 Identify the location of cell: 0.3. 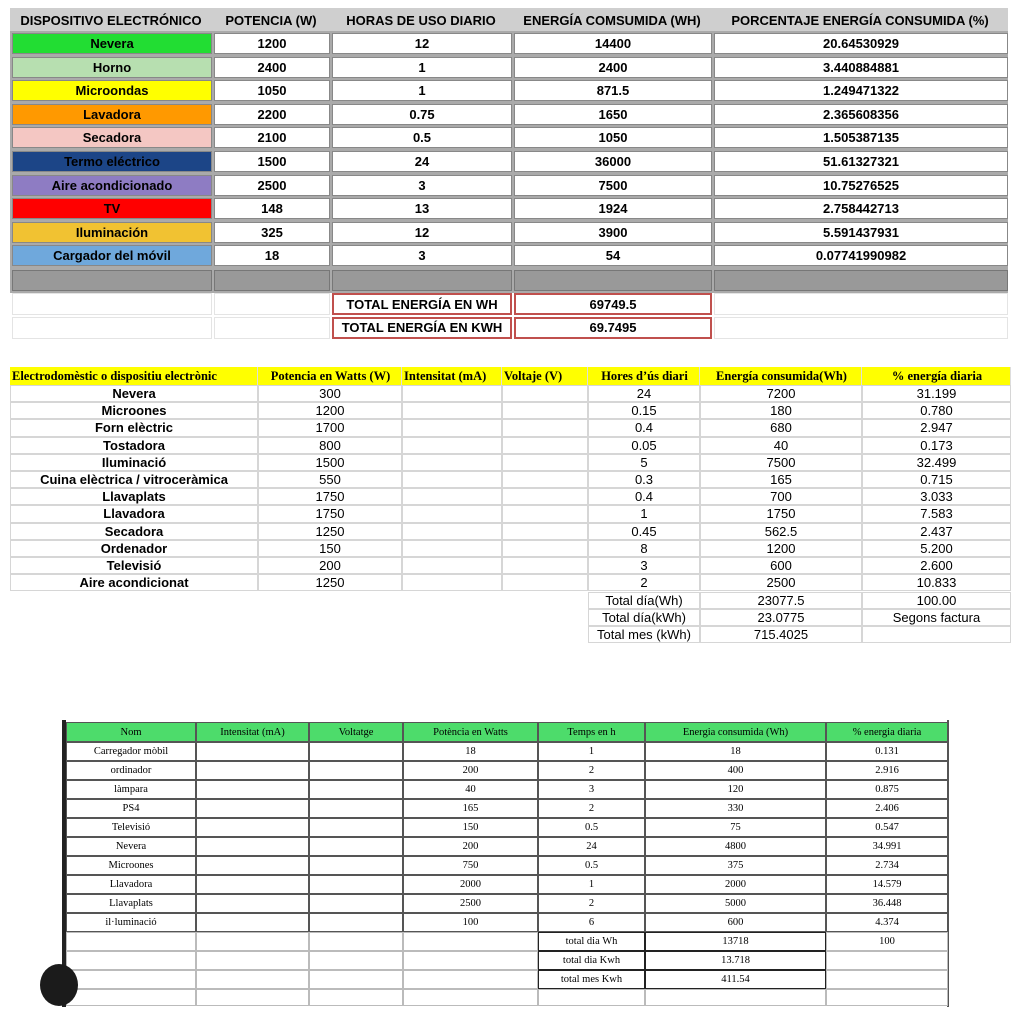
(644, 480).